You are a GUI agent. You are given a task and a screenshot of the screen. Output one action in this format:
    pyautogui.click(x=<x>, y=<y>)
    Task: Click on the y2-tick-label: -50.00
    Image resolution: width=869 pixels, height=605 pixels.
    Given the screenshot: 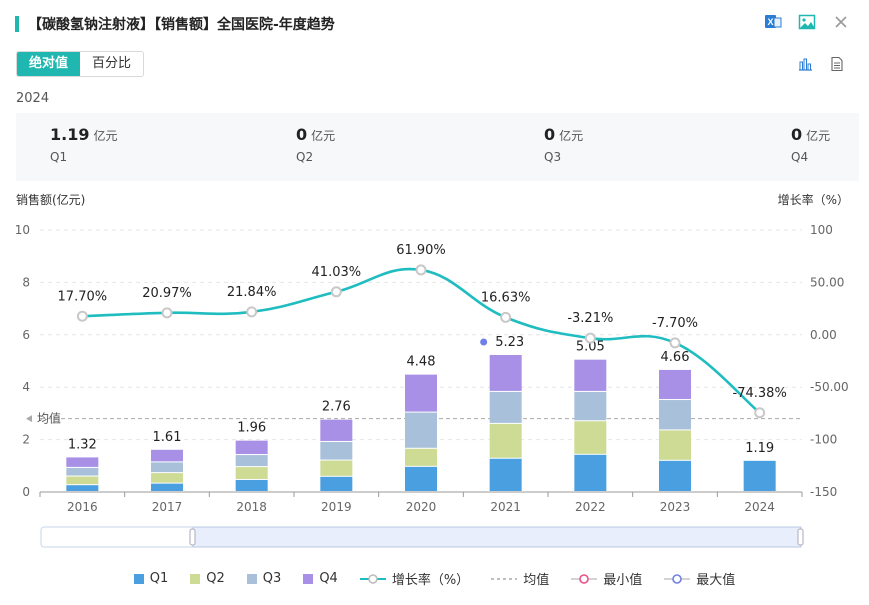 What is the action you would take?
    pyautogui.click(x=829, y=387)
    